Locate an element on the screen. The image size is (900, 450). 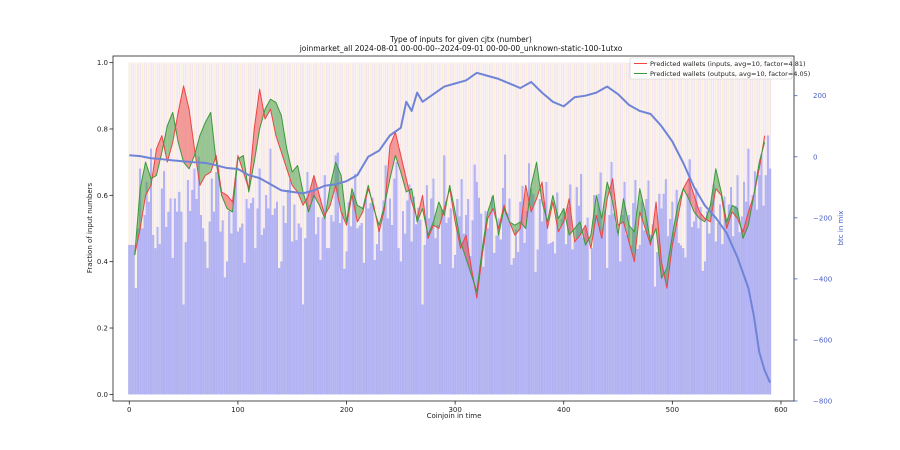
y2-tick-label: −600 is located at coordinates (822, 340).